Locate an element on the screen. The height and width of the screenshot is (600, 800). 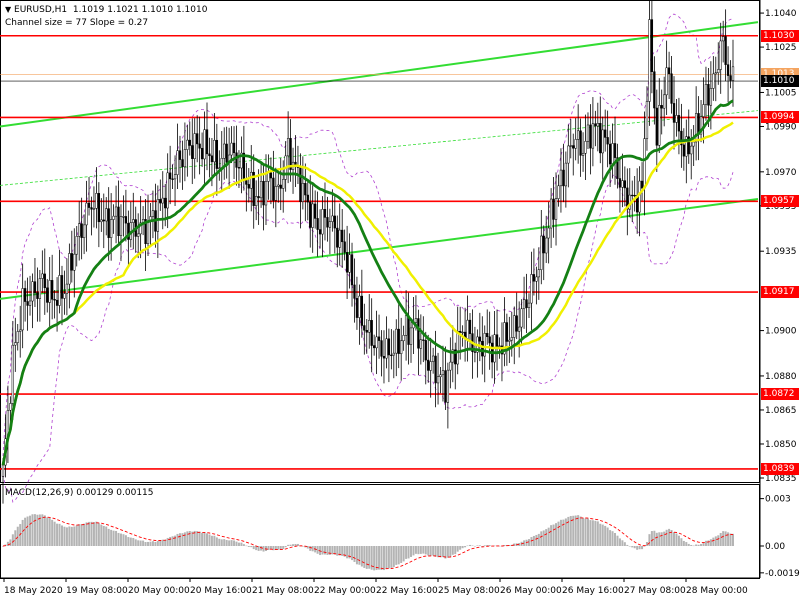
channel-middle-line is located at coordinates (379, 148).